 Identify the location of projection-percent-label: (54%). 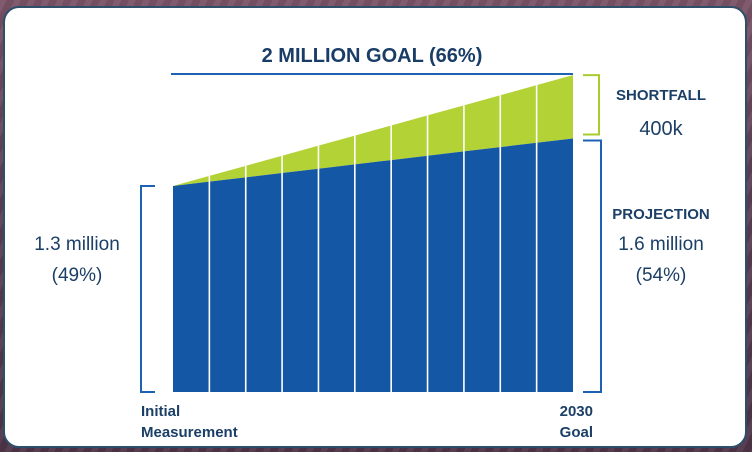
(661, 275).